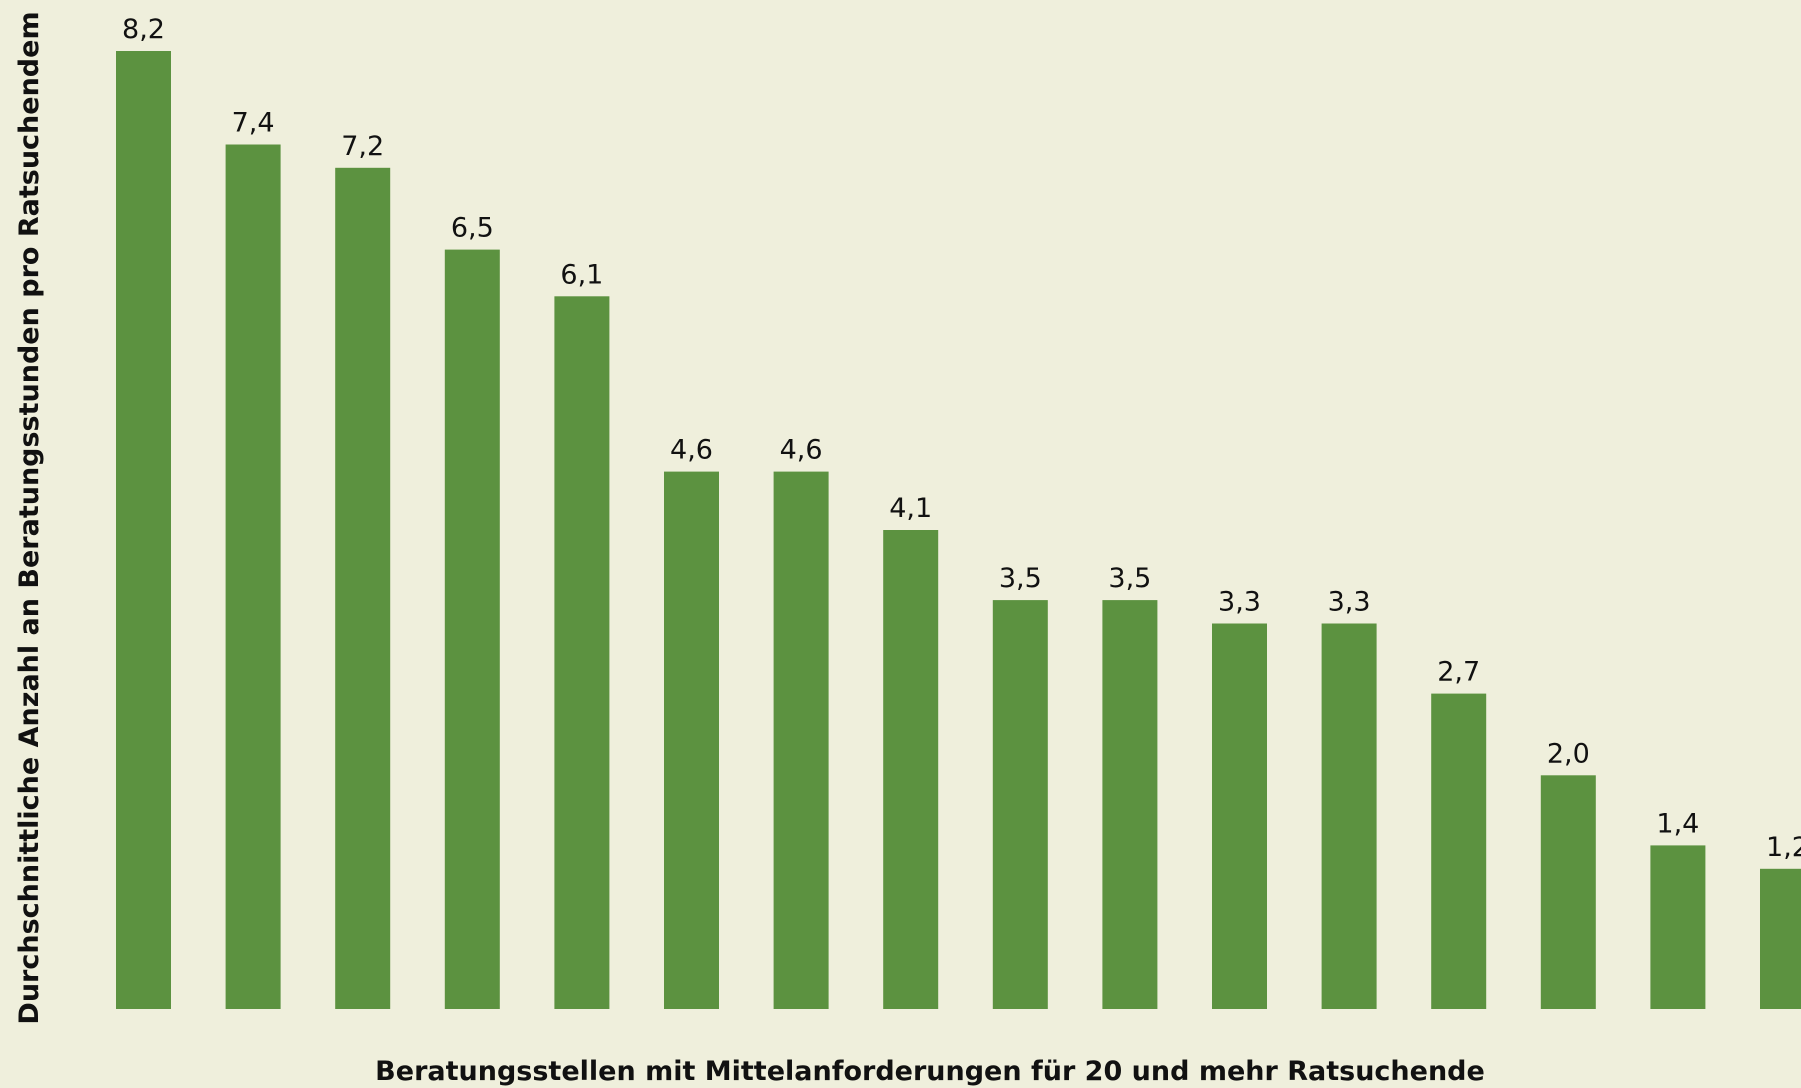 Image resolution: width=1801 pixels, height=1088 pixels. I want to click on bar-value-label: 1,4, so click(1677, 823).